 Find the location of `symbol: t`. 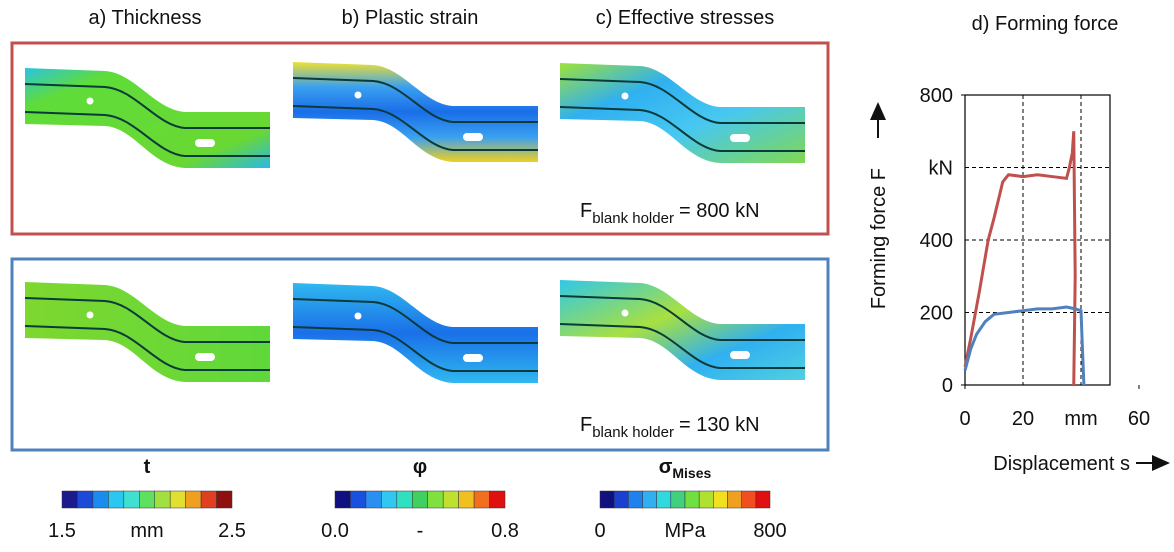

symbol: t is located at coordinates (147, 467).